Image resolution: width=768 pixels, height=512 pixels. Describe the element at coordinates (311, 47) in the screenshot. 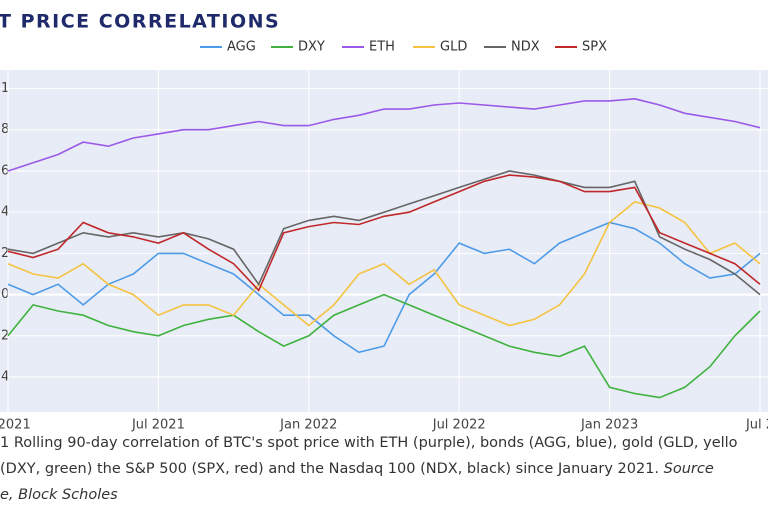

I see `legend-label: DXY` at that location.